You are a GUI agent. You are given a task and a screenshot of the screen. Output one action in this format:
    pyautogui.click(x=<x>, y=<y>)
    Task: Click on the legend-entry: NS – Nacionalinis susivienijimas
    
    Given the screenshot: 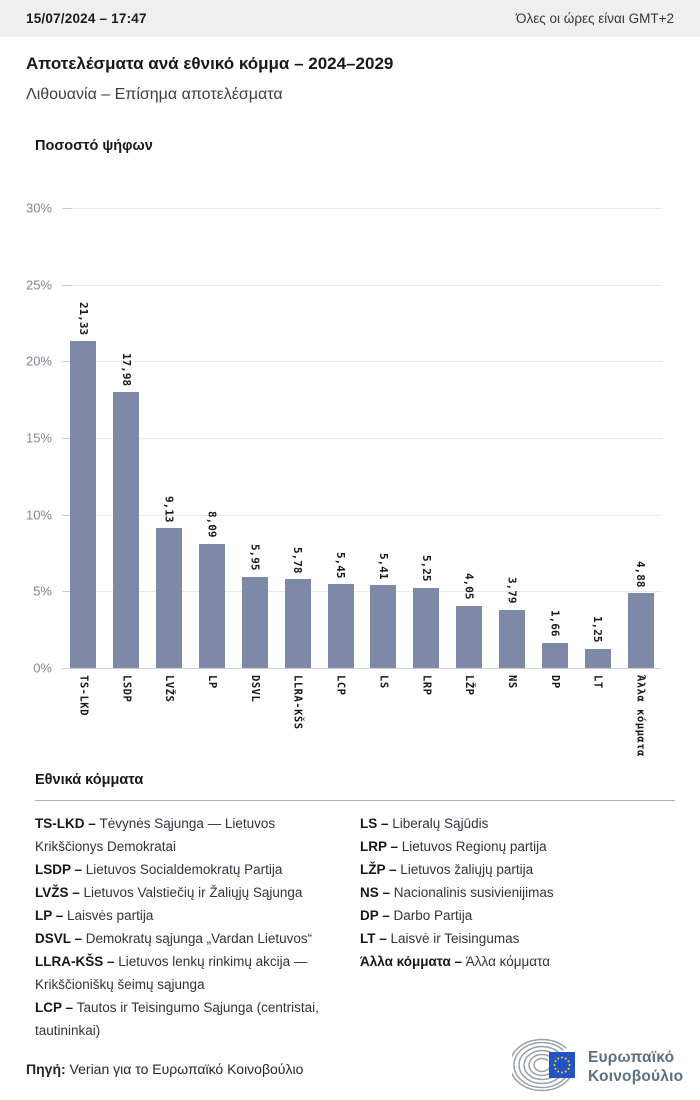 What is the action you would take?
    pyautogui.click(x=516, y=892)
    